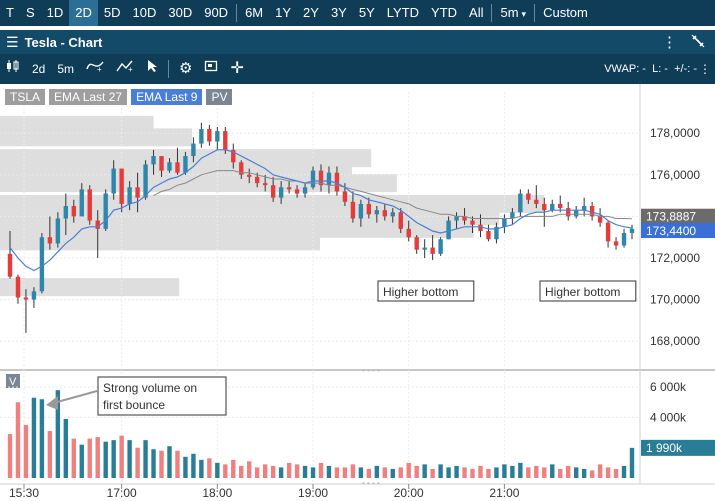  I want to click on time-tick-label: 20:00, so click(409, 493).